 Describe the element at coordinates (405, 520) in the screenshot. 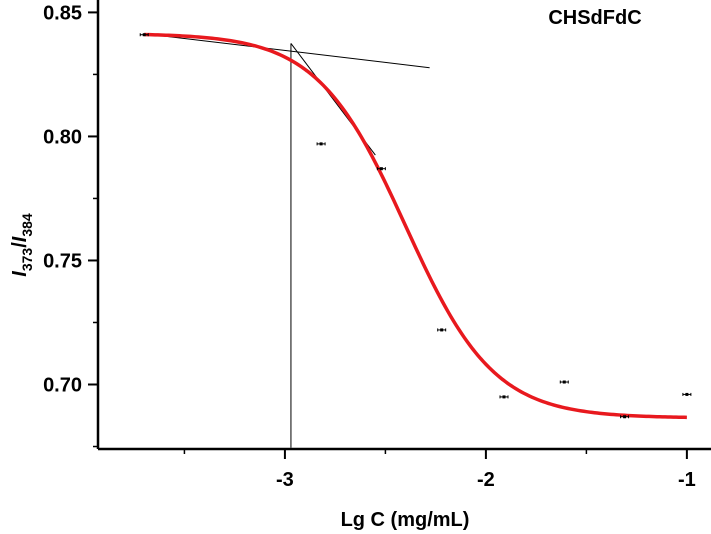

I see `x-axis-title: Lg C (mg/mL)` at that location.